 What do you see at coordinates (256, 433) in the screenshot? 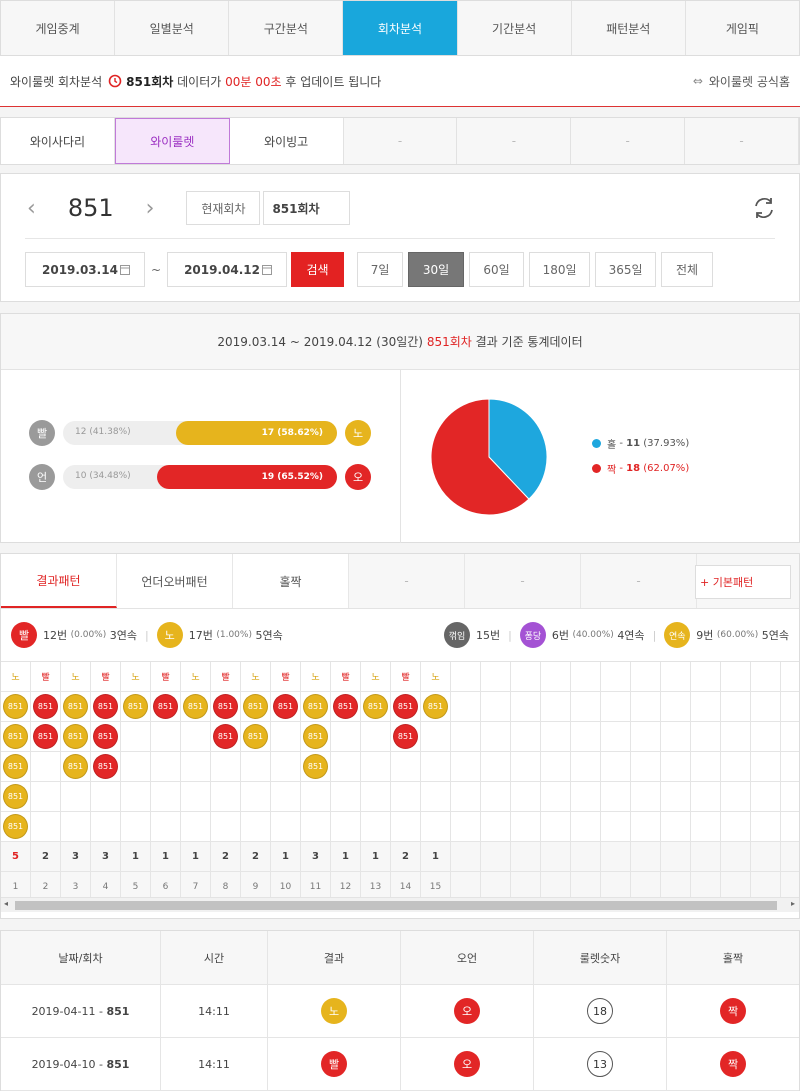
I see `yellow-fill: 17 (58.62%)` at bounding box center [256, 433].